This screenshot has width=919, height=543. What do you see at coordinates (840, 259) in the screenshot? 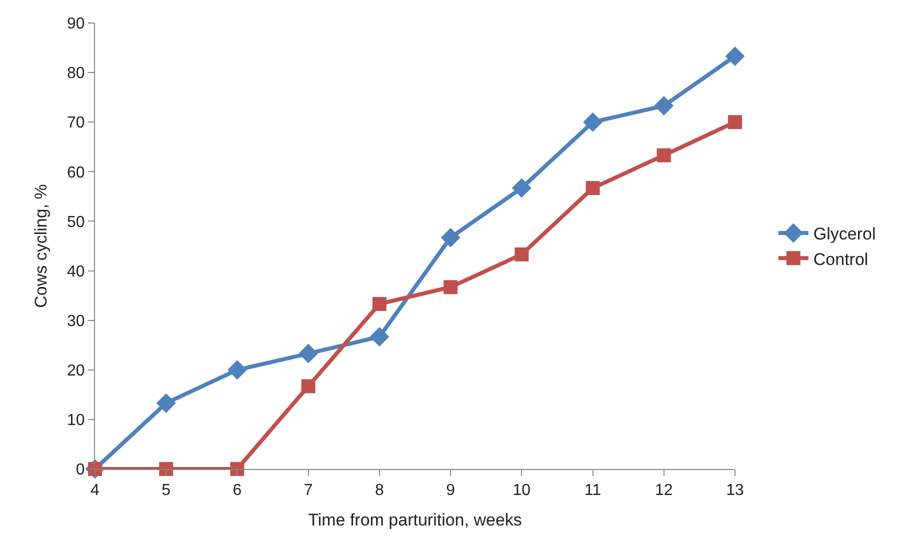
I see `legend-label: Control` at bounding box center [840, 259].